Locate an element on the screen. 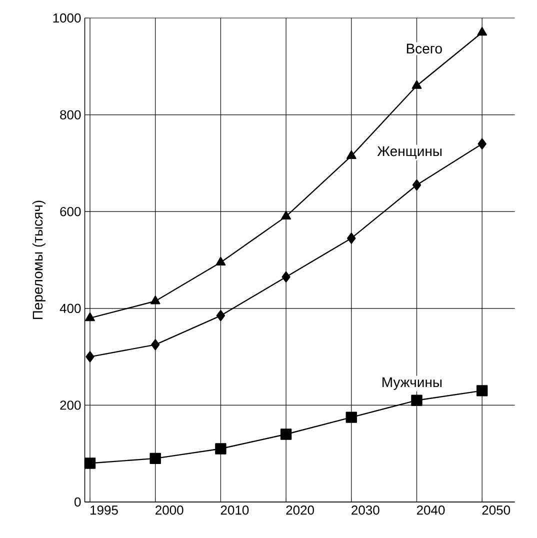  series-label: Женщины is located at coordinates (409, 152).